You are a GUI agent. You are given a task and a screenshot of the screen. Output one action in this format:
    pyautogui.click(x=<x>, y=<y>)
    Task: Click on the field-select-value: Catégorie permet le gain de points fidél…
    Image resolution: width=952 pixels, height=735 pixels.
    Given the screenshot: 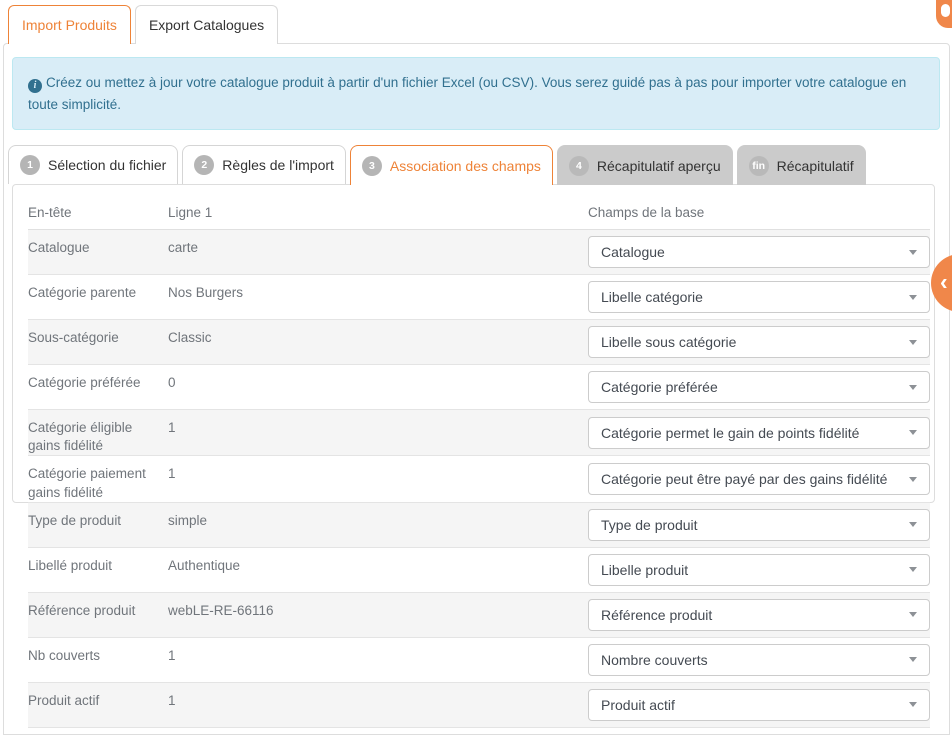 What is the action you would take?
    pyautogui.click(x=730, y=432)
    